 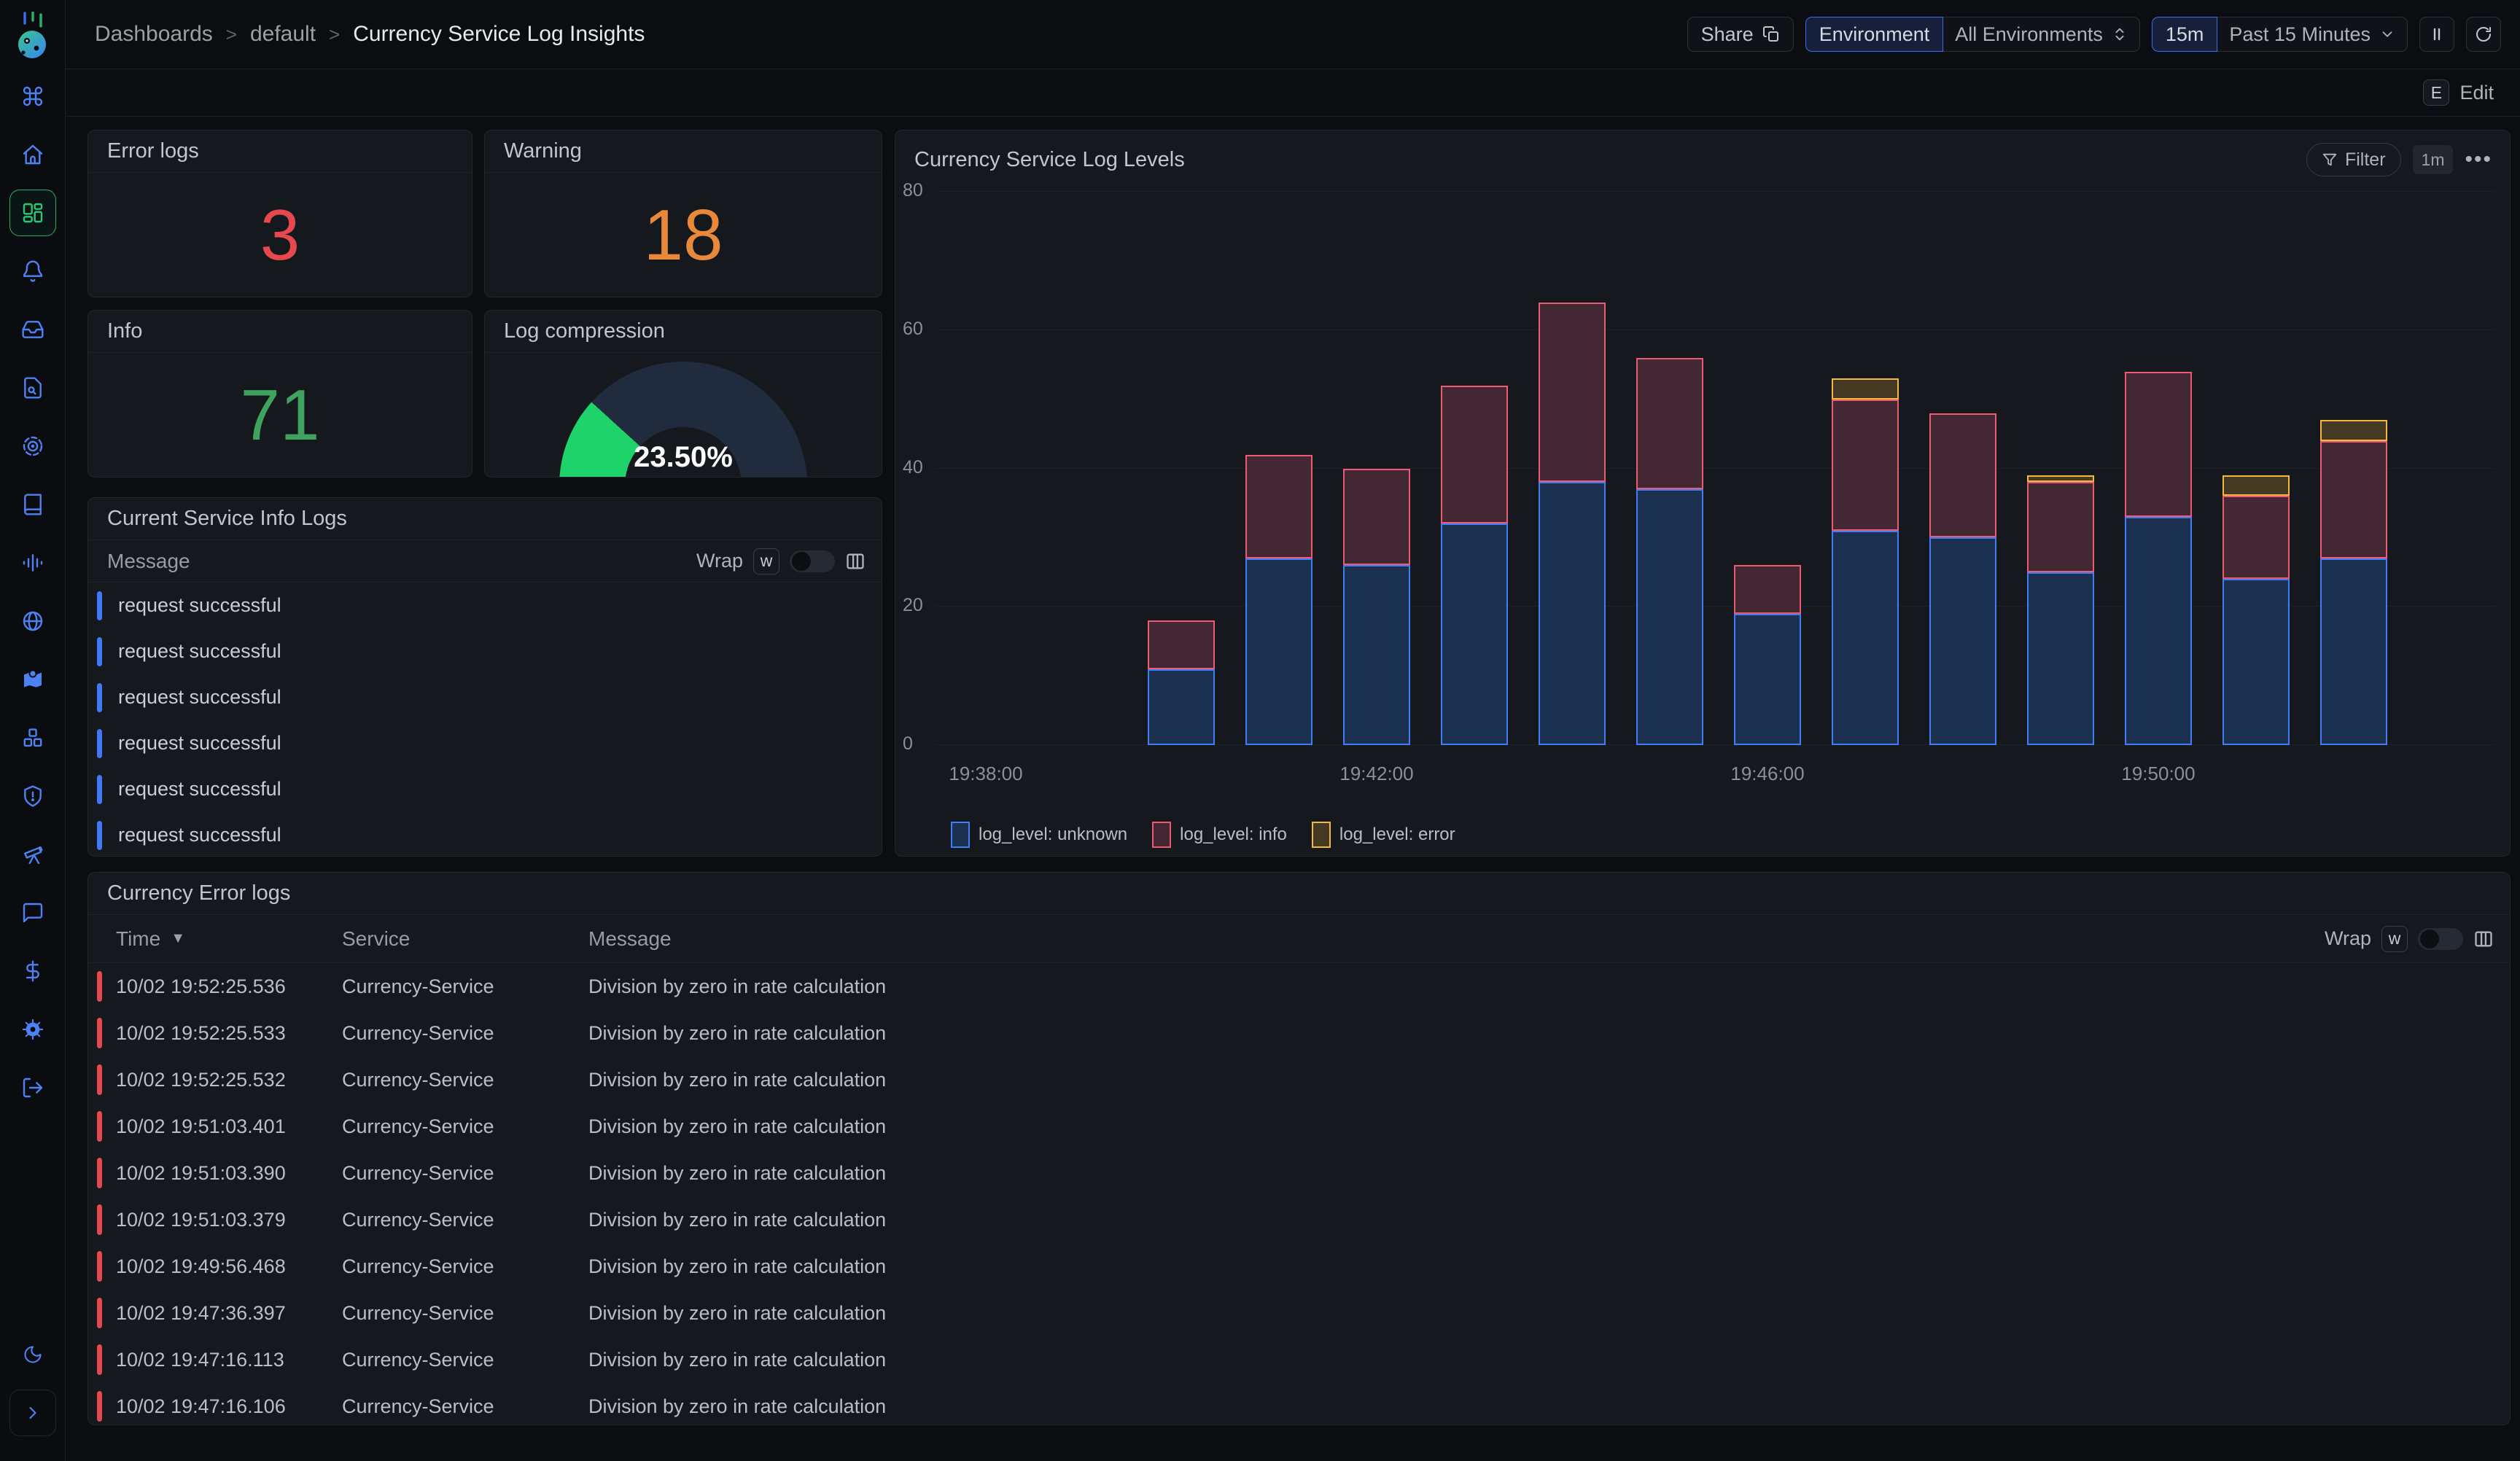 I want to click on environment-selector: Environment All Environments, so click(x=1972, y=34).